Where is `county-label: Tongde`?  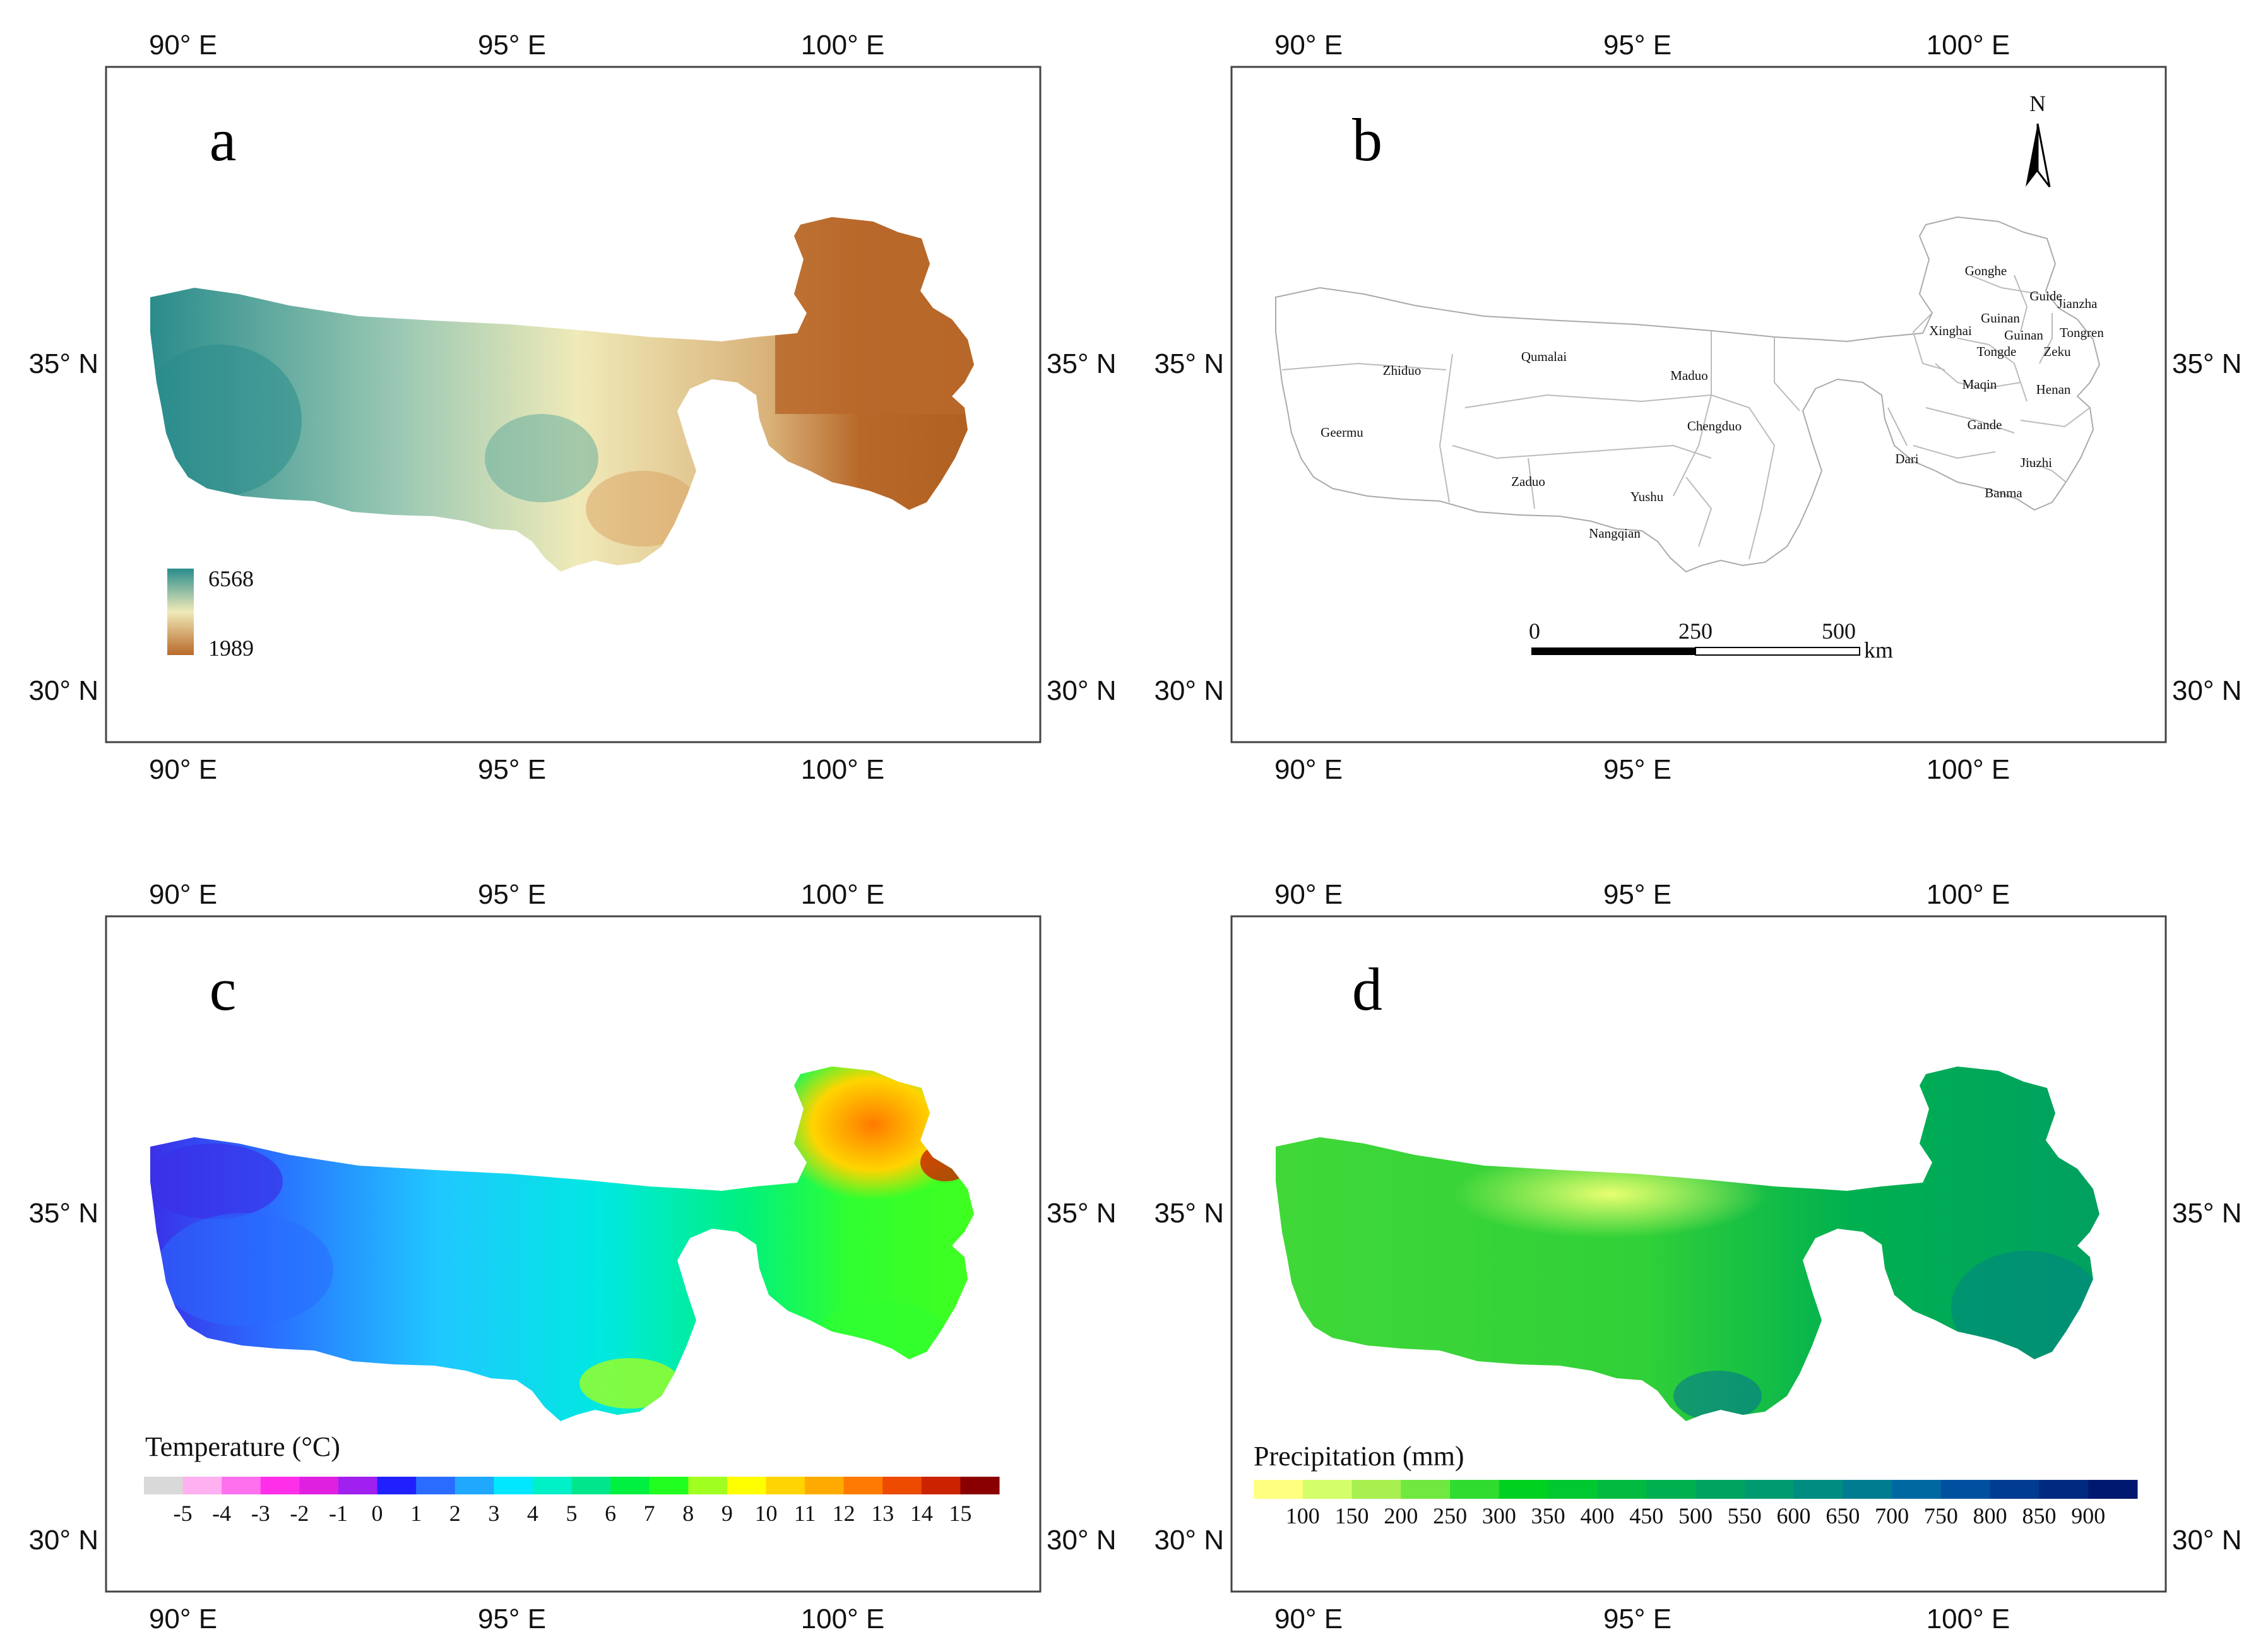 county-label: Tongde is located at coordinates (1997, 352).